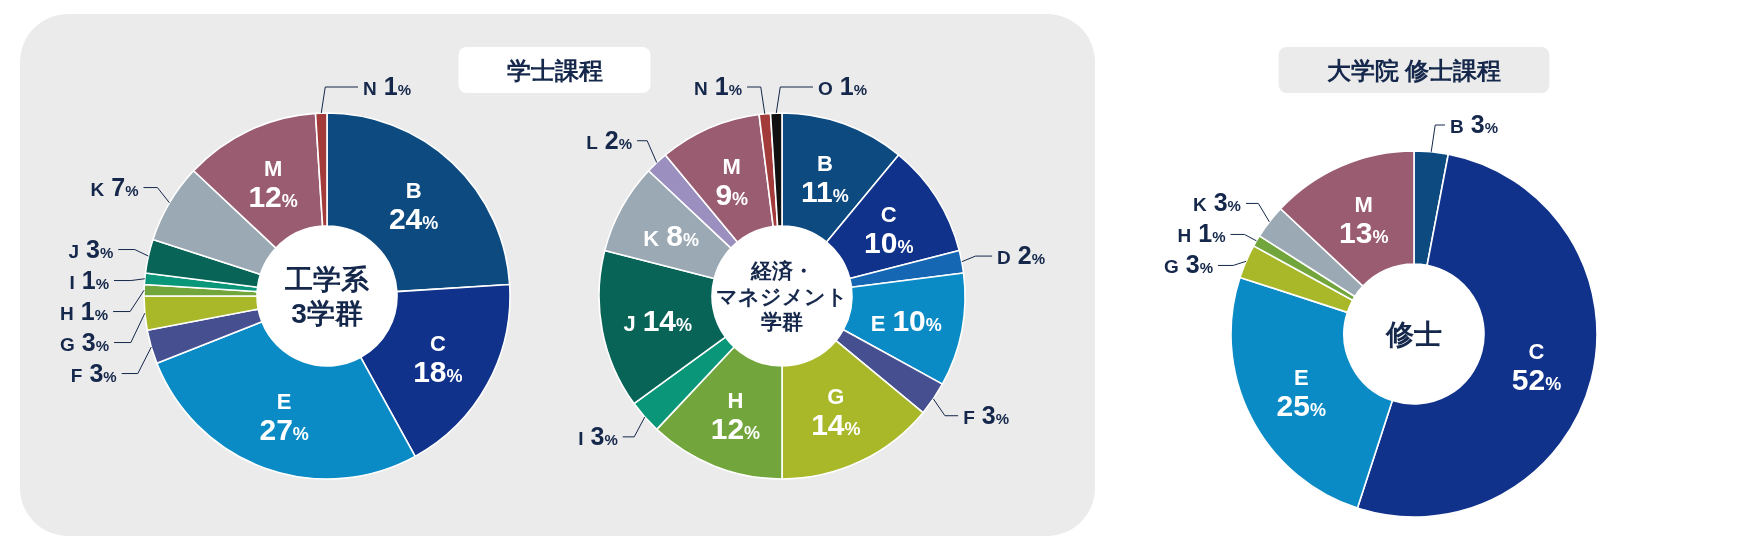  What do you see at coordinates (782, 297) in the screenshot?
I see `text: 経済・マネジメント学群` at bounding box center [782, 297].